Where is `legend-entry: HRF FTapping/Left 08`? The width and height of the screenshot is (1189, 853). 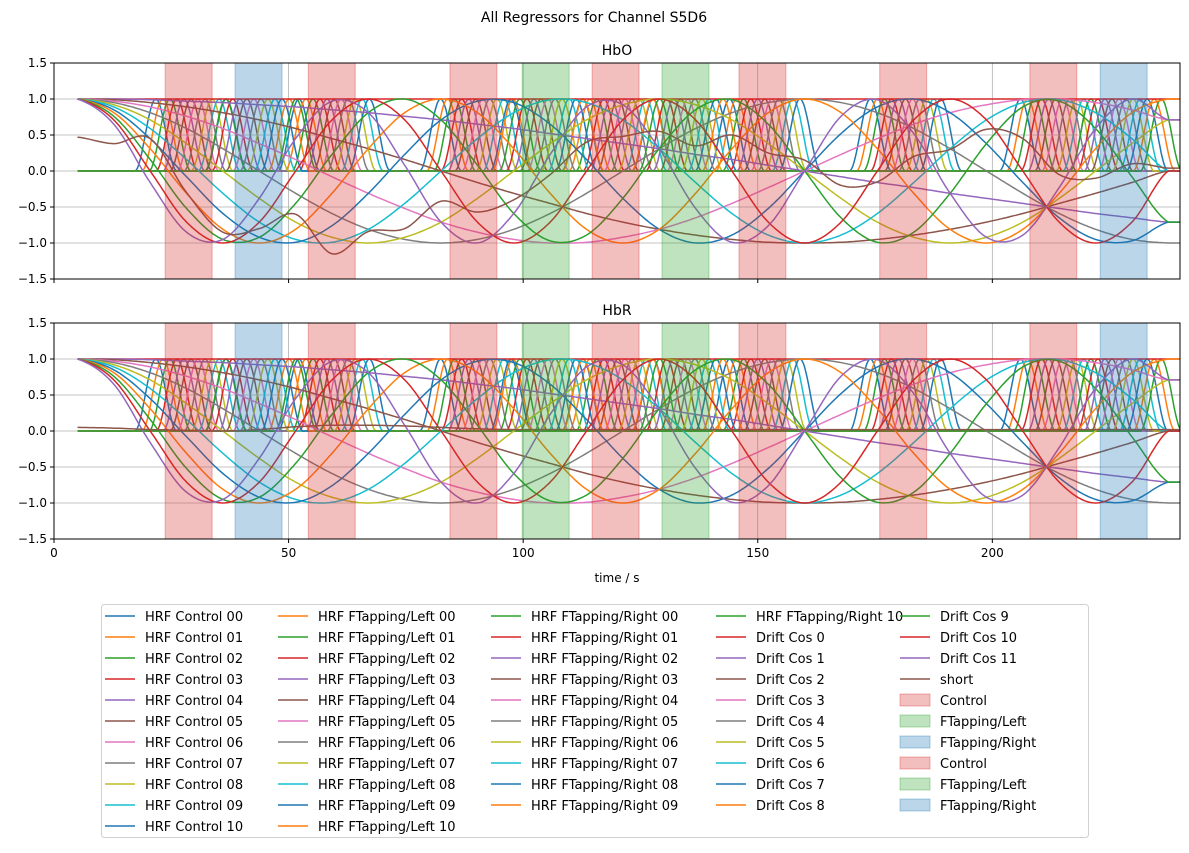 legend-entry: HRF FTapping/Left 08 is located at coordinates (367, 785).